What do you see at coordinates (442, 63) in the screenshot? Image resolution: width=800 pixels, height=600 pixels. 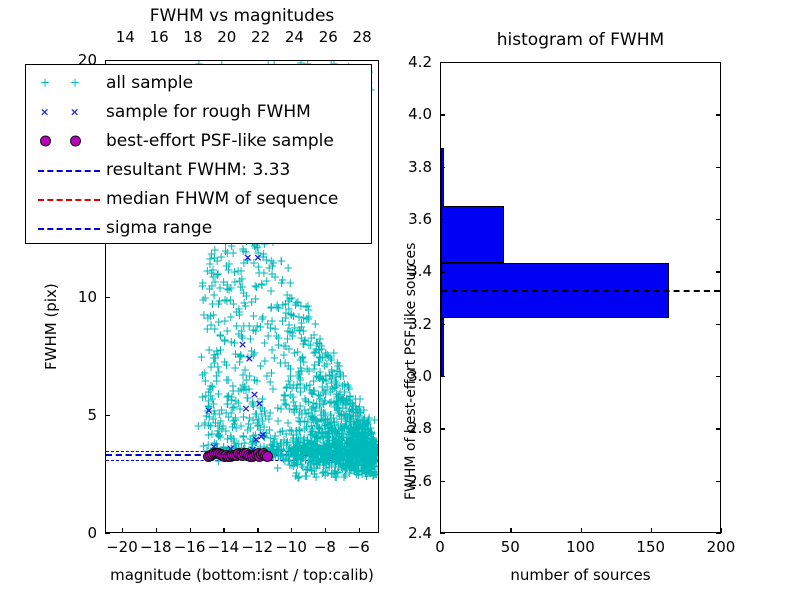 I see `right-y-tick` at bounding box center [442, 63].